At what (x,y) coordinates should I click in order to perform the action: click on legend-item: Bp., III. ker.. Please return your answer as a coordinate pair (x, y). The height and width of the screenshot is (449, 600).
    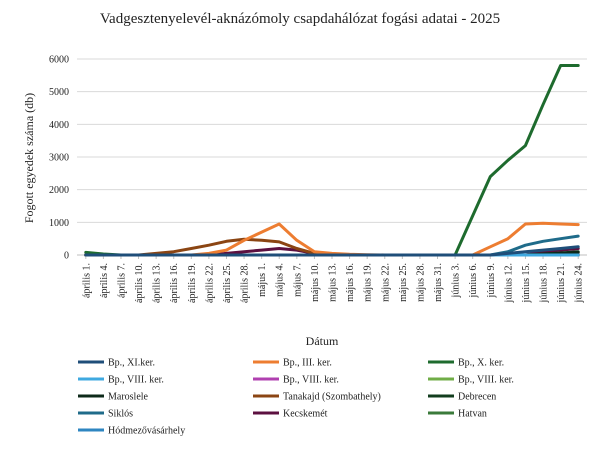
    Looking at the image, I should click on (292, 363).